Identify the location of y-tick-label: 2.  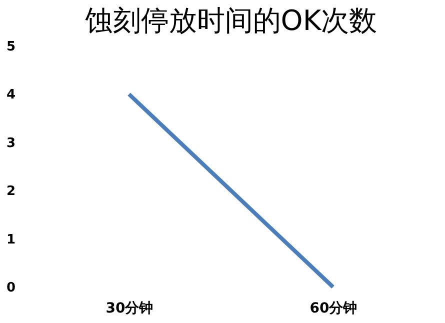
(11, 192).